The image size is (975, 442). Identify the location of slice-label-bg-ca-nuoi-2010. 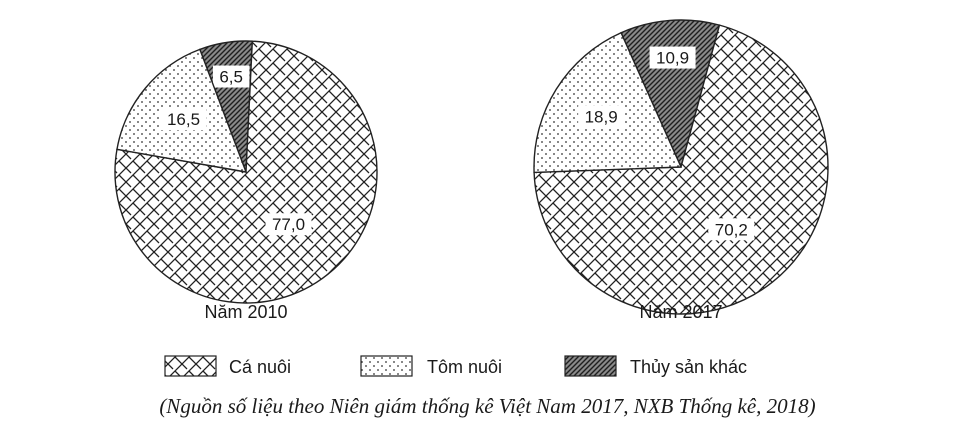
(288, 224).